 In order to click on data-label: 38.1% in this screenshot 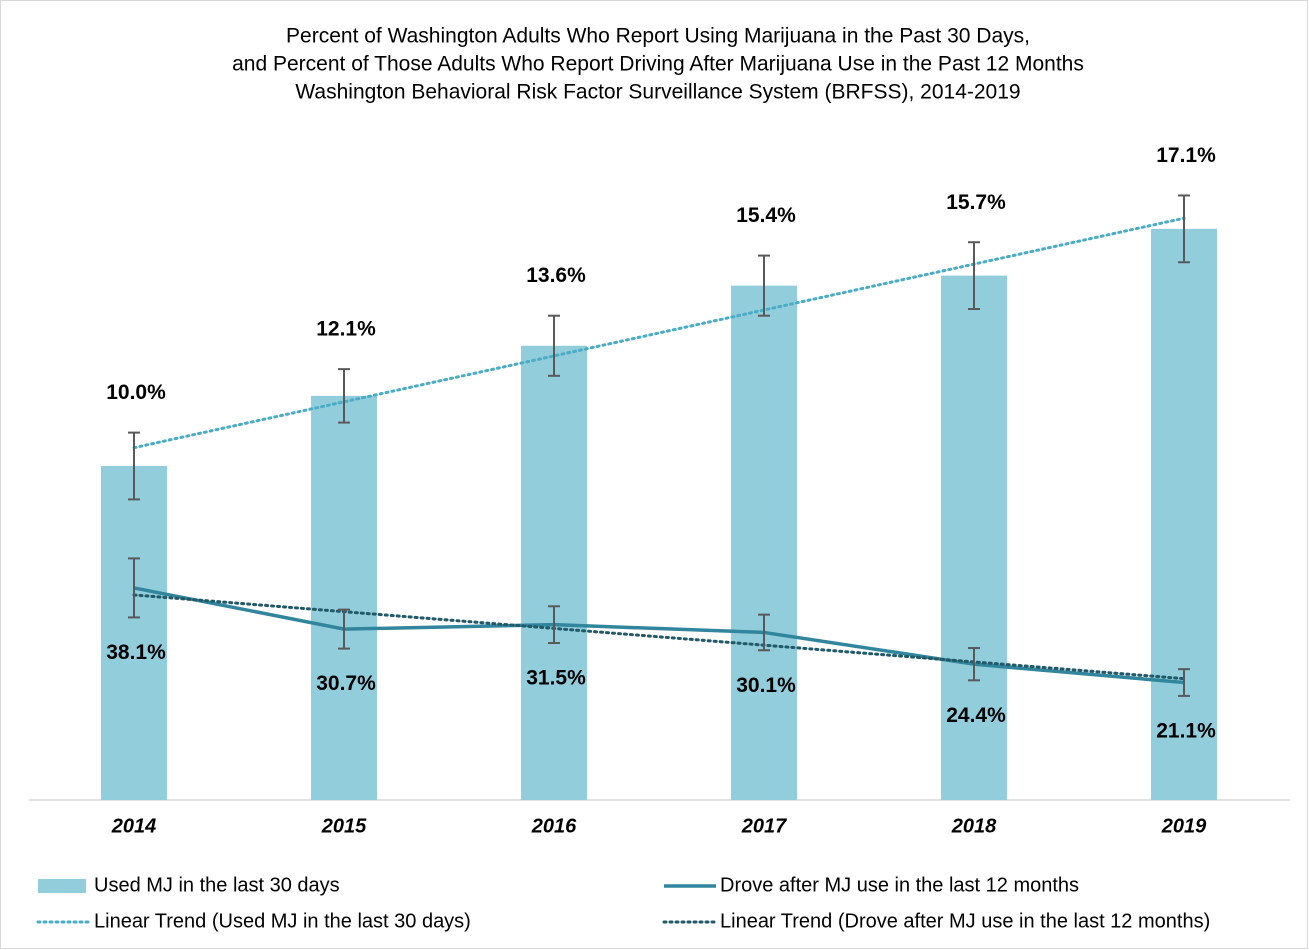, I will do `click(136, 652)`.